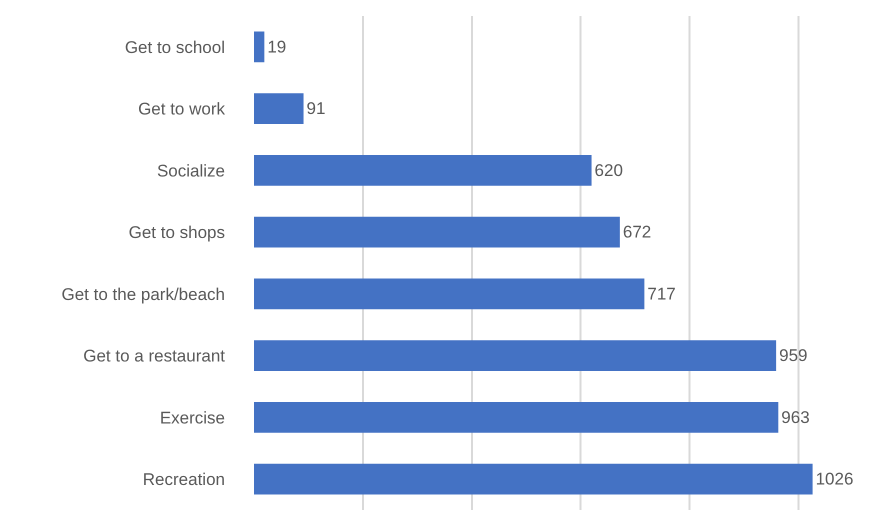 Image resolution: width=895 pixels, height=516 pixels. Describe the element at coordinates (174, 47) in the screenshot. I see `y-tick-label: Get to school` at that location.